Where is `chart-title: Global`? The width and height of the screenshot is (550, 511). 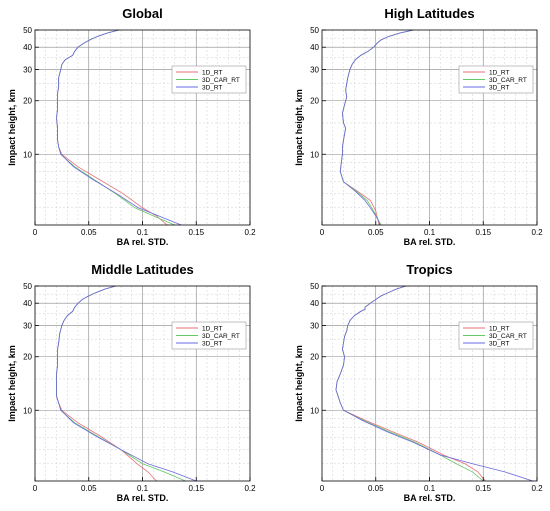
chart-title: Global is located at coordinates (142, 13).